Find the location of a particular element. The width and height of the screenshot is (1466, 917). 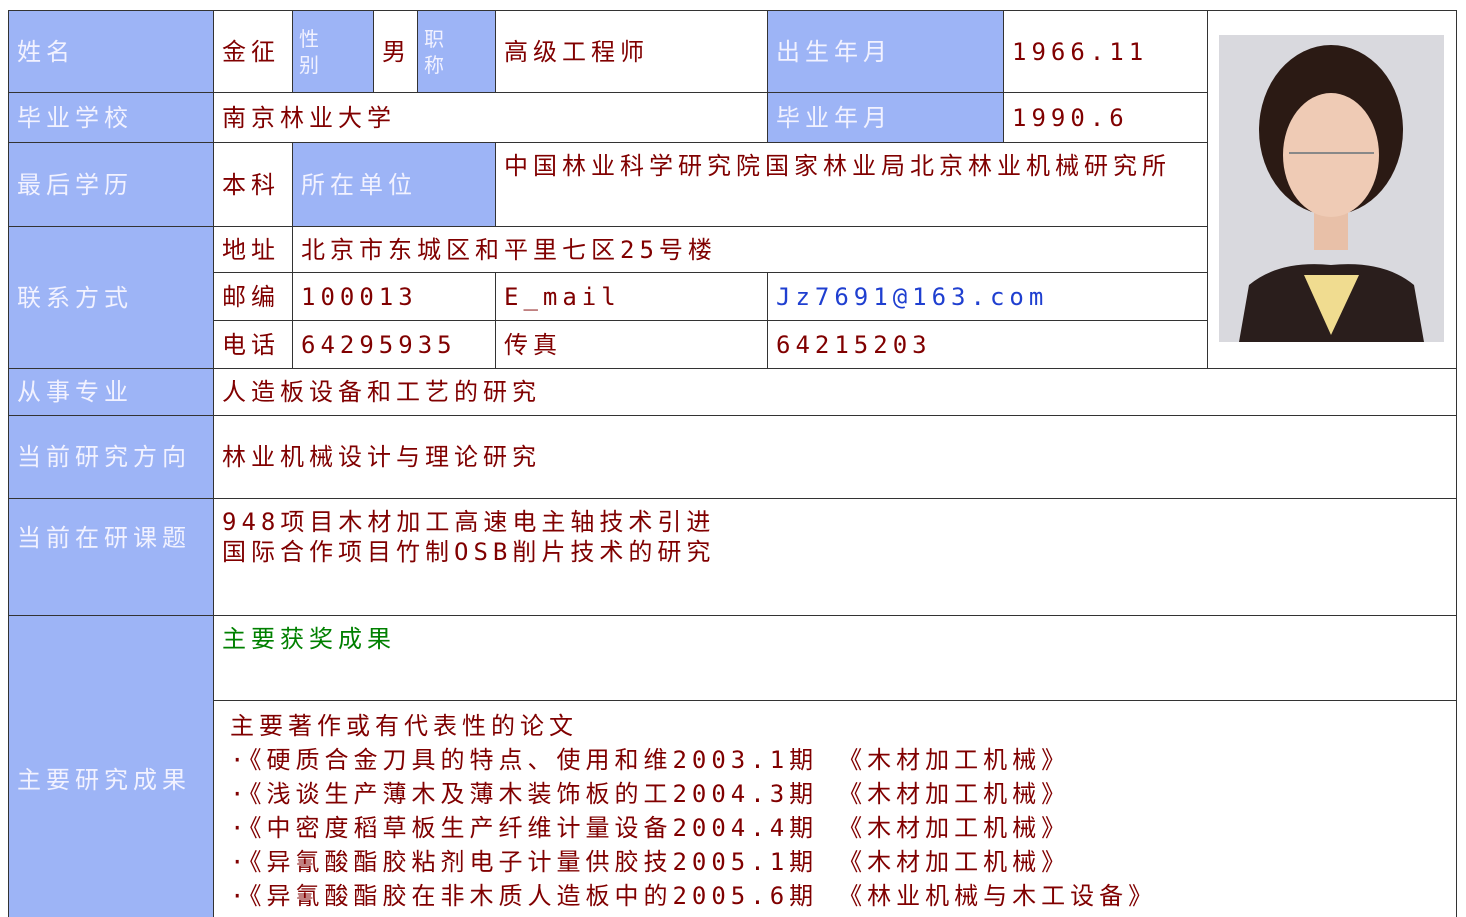

value-cell: 林业机械设计与理论研究 is located at coordinates (835, 457).